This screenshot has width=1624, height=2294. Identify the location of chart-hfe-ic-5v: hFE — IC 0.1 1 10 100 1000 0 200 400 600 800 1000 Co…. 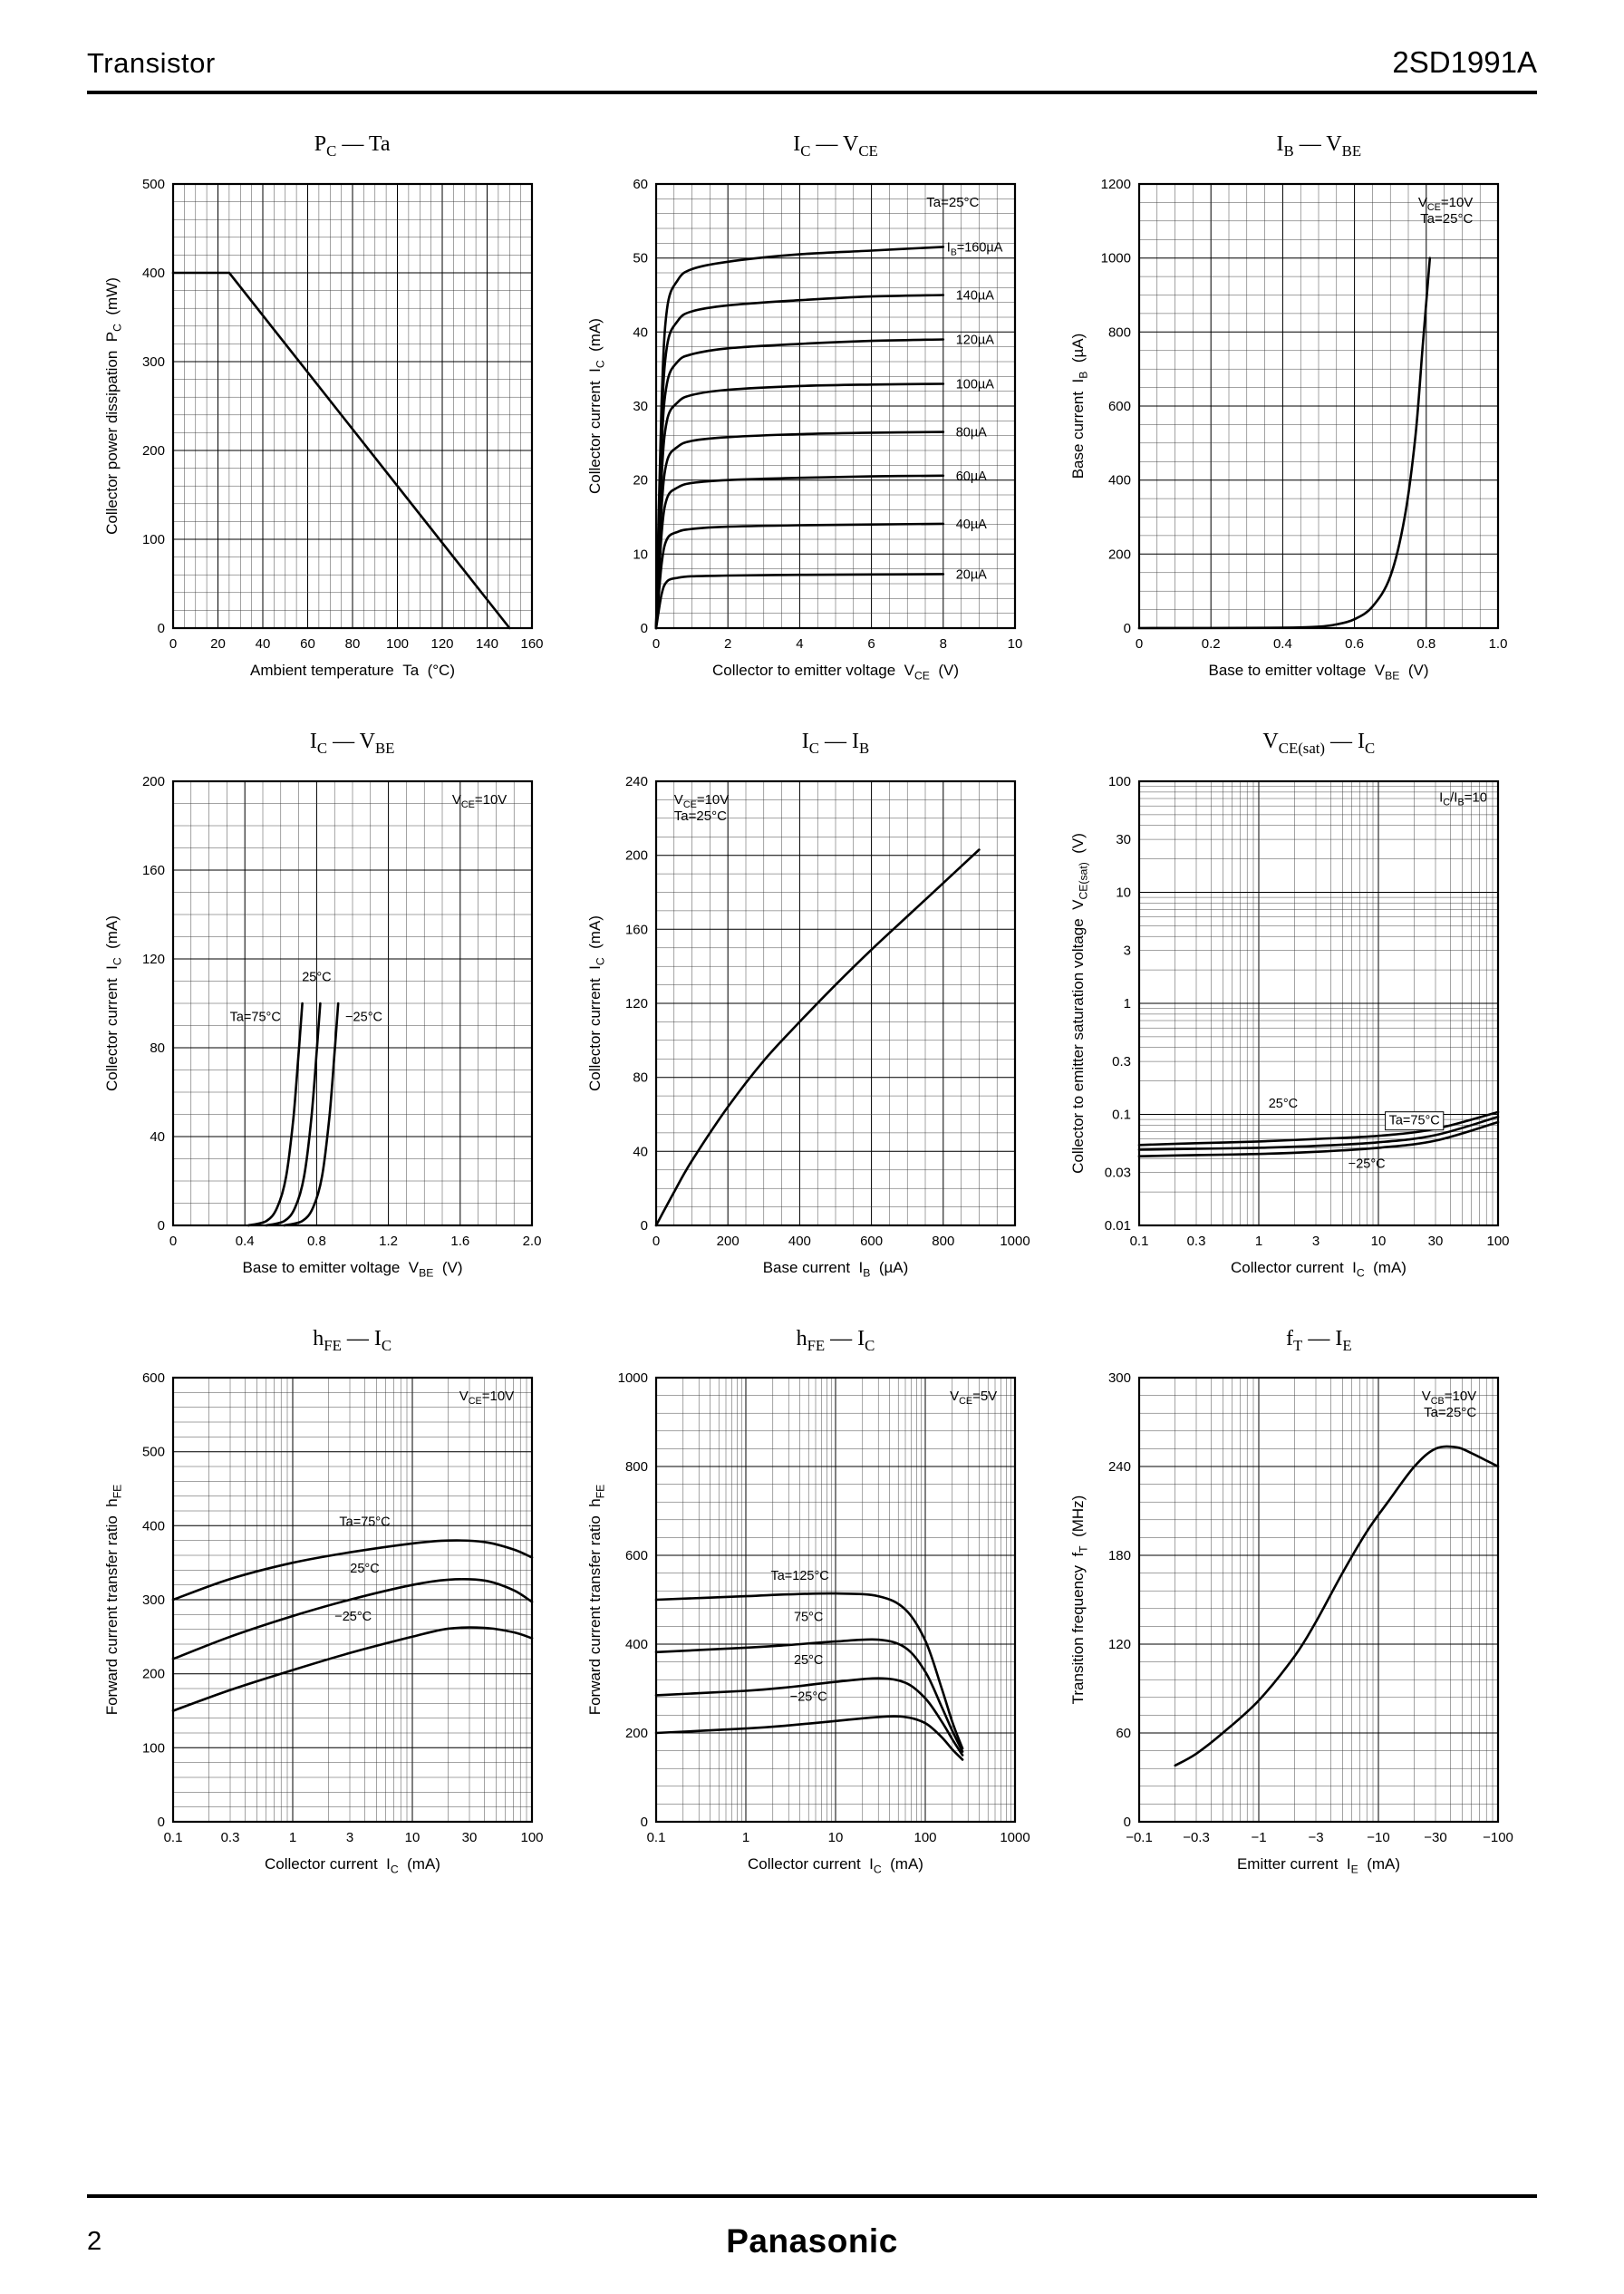
(812, 1608).